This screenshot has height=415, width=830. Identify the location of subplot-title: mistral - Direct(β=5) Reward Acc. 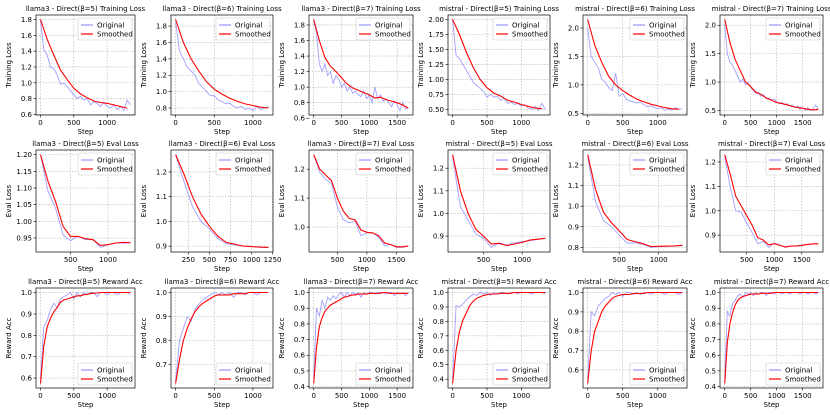
(498, 282).